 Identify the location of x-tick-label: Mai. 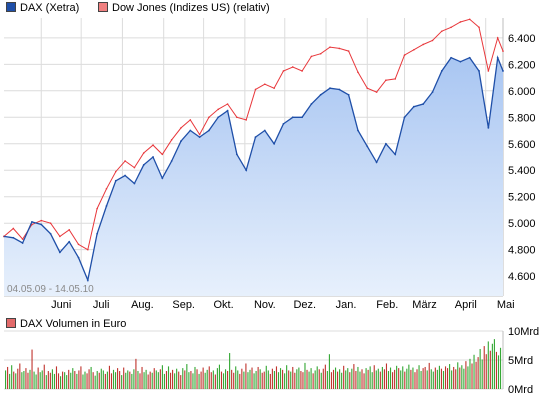
(506, 305).